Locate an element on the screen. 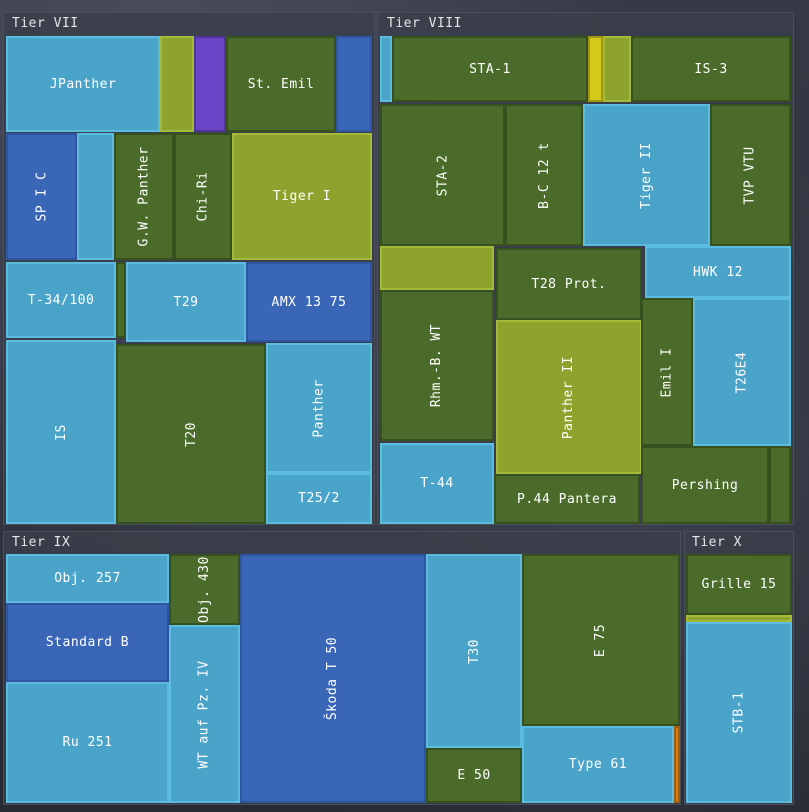 The width and height of the screenshot is (809, 812). group-title-tier-viii: Tier VIII is located at coordinates (424, 23).